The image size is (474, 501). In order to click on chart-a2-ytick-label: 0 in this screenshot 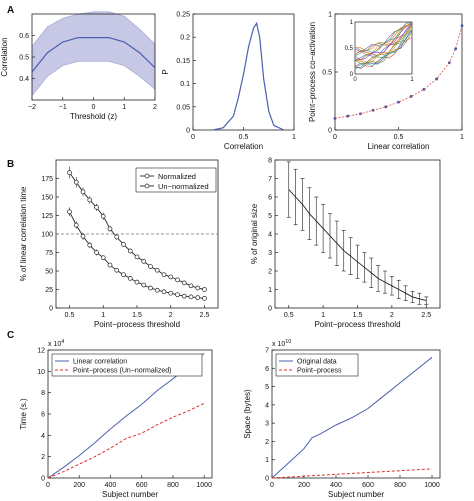, I will do `click(188, 131)`.